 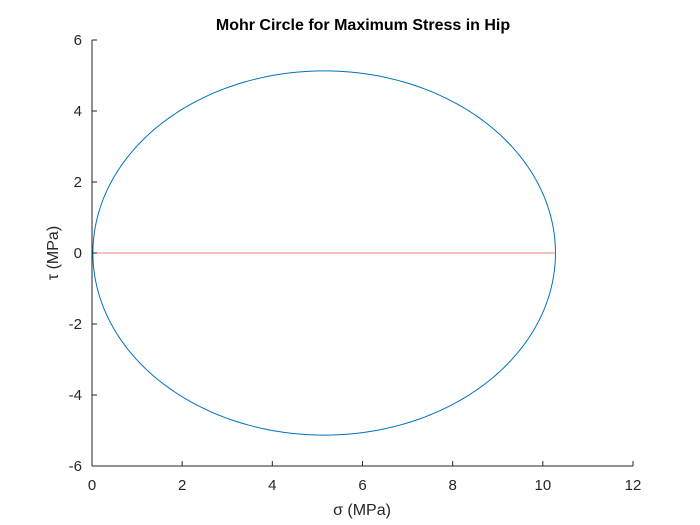 What do you see at coordinates (362, 510) in the screenshot?
I see `x-axis-label: σ (MPa)` at bounding box center [362, 510].